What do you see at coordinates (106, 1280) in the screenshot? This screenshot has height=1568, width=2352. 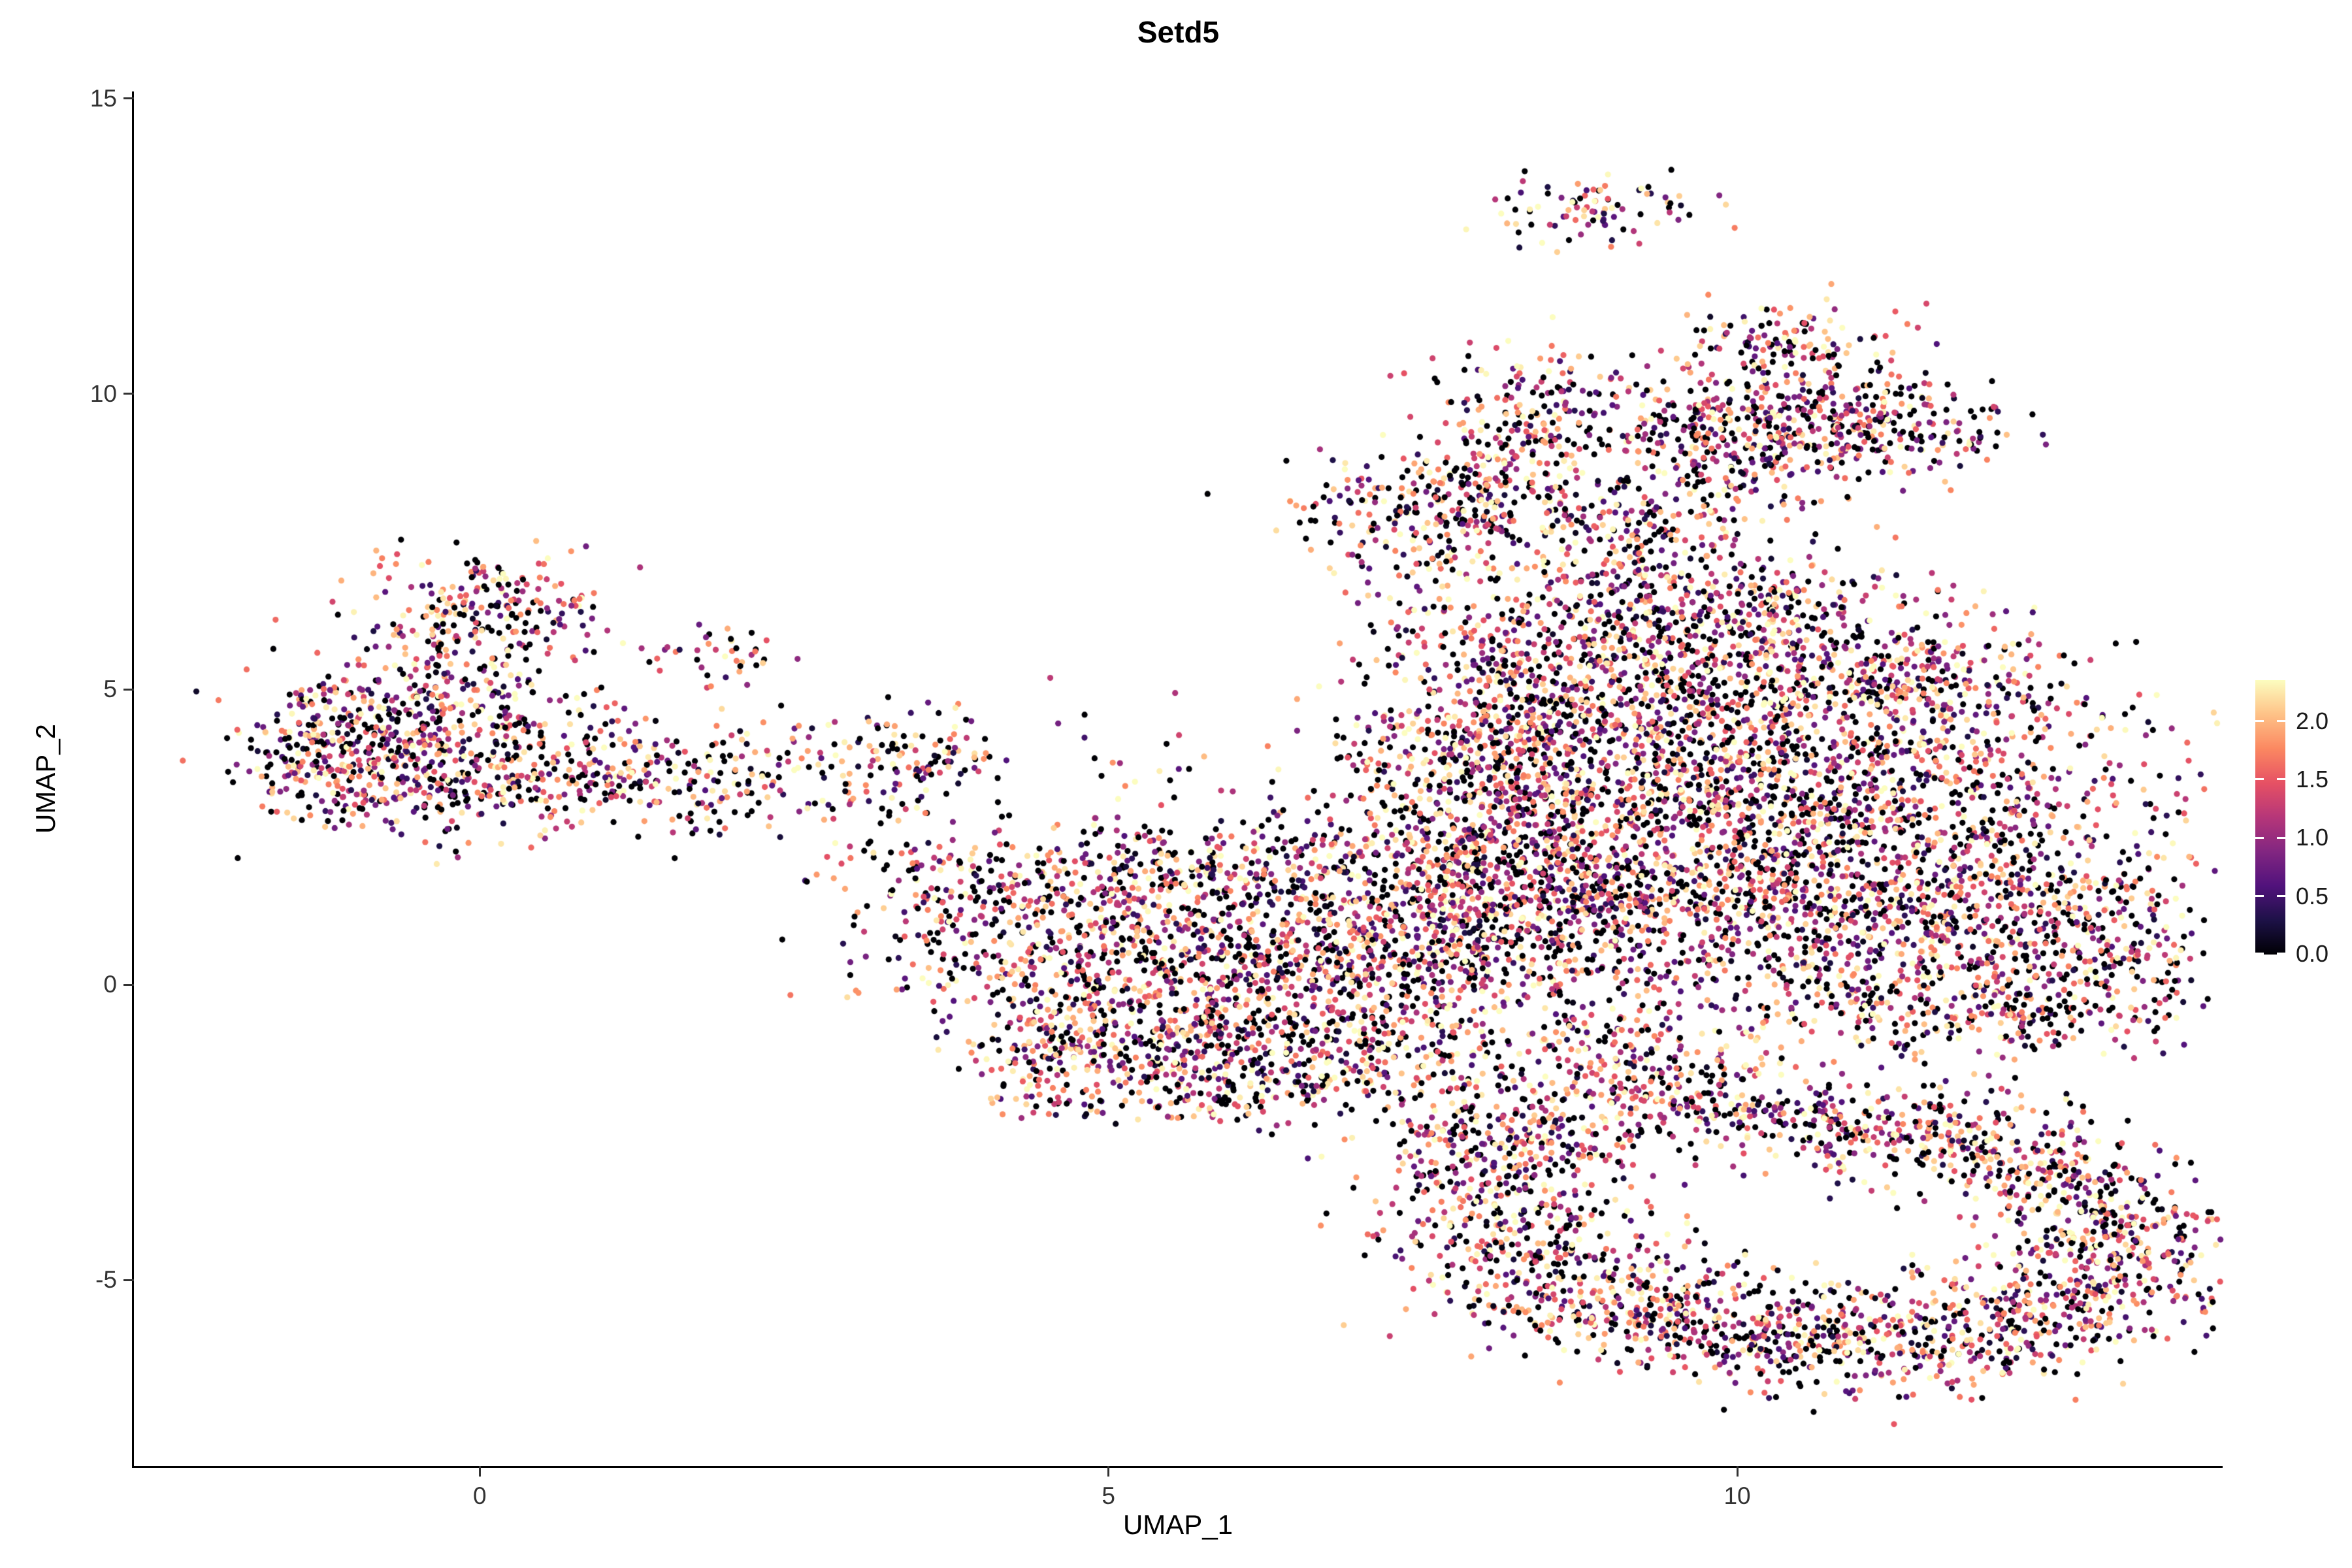 I see `y-tick-label: -5` at bounding box center [106, 1280].